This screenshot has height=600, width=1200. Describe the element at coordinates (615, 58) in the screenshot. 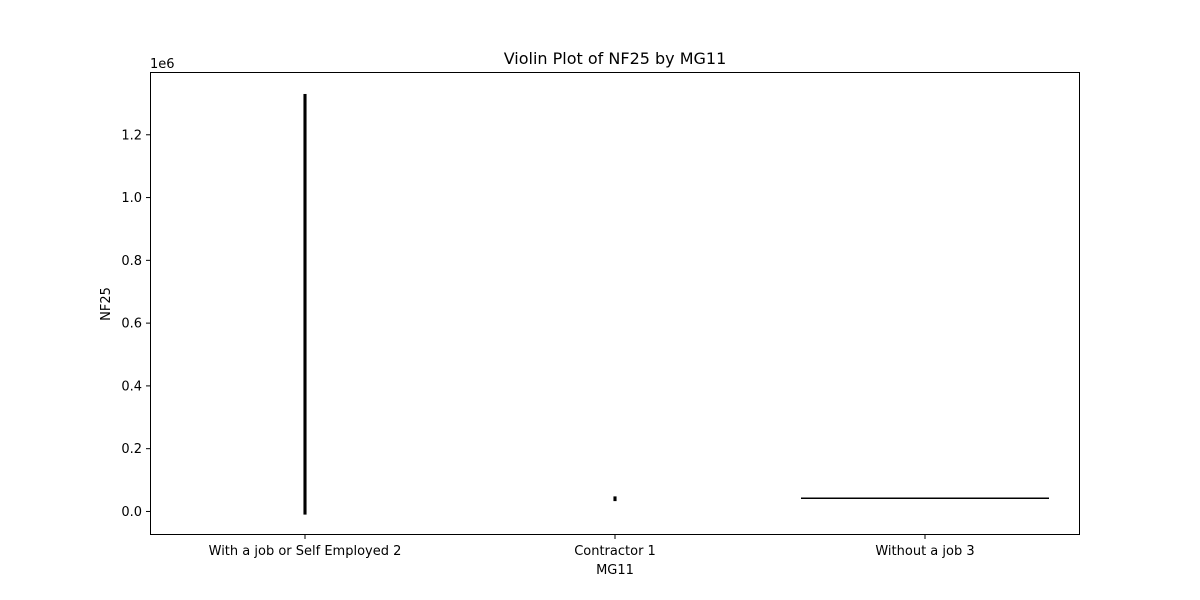

I see `chart-title: Violin Plot of NF25 by MG11` at that location.